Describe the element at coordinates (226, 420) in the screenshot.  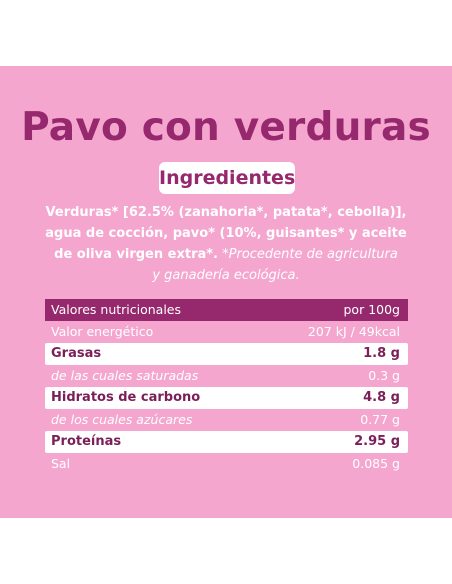
I see `nutrition-row-sugars: de los cuales azúcares 0.77 g` at that location.